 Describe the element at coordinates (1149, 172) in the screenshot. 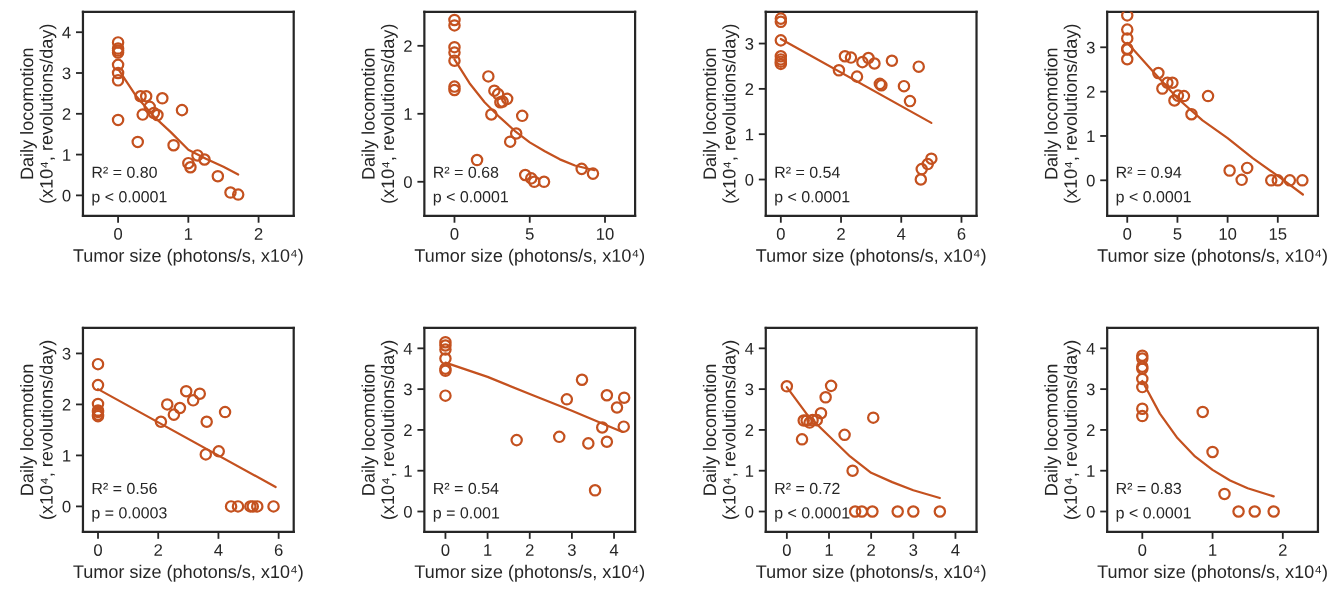

I see `annotation: R² = 0.94` at that location.